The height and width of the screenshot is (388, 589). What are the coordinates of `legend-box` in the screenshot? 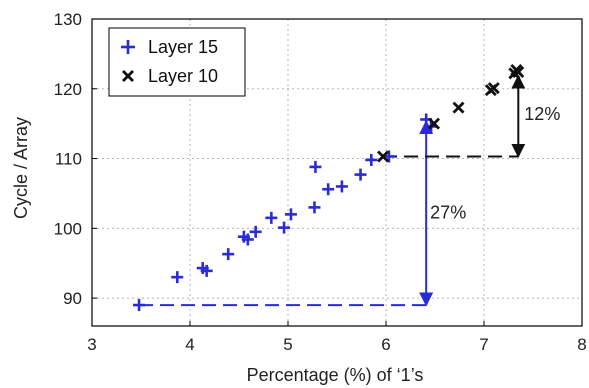 It's located at (177, 62).